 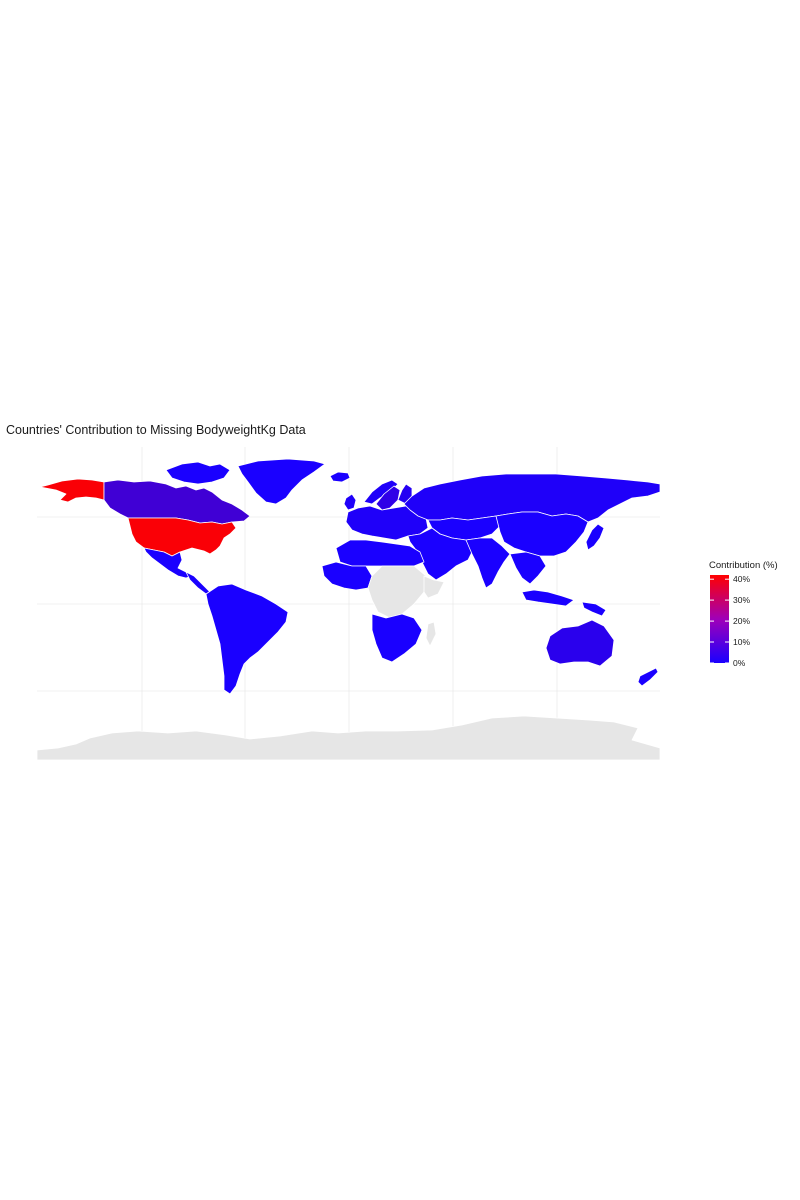 I want to click on region-madagascar, so click(x=431, y=634).